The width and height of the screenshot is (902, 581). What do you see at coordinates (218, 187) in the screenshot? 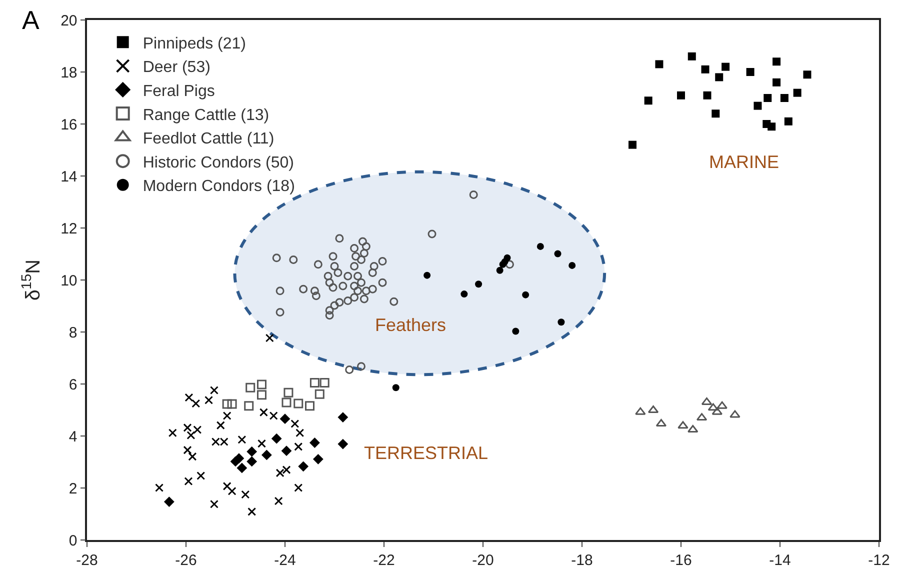
I see `legend-label: Modern Condors (18)` at bounding box center [218, 187].